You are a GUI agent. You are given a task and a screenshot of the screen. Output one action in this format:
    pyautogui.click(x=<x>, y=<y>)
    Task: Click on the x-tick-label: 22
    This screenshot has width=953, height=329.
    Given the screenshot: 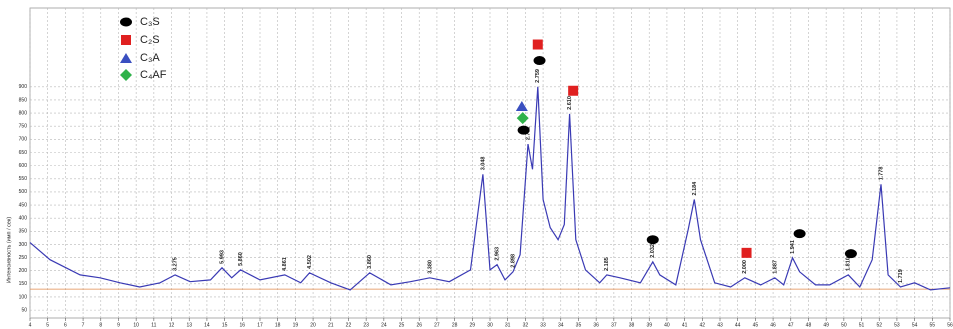 What is the action you would take?
    pyautogui.click(x=349, y=325)
    